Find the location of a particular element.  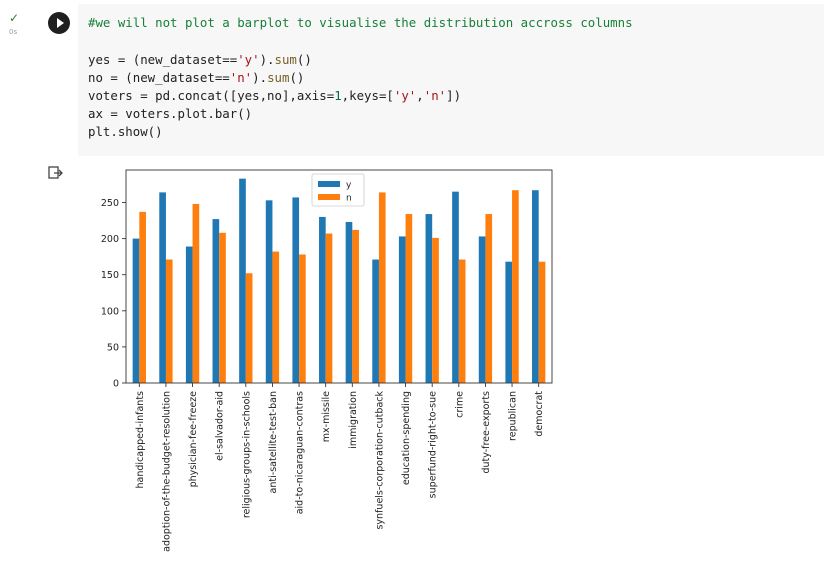

y-tick-label: 0 is located at coordinates (116, 384).